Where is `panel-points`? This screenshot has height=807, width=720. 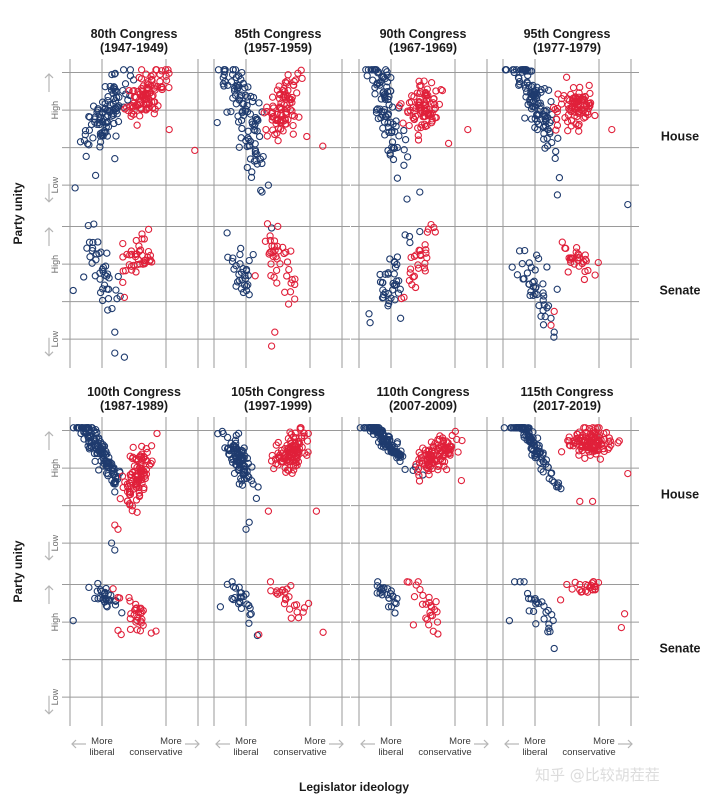 panel-points is located at coordinates (112, 290).